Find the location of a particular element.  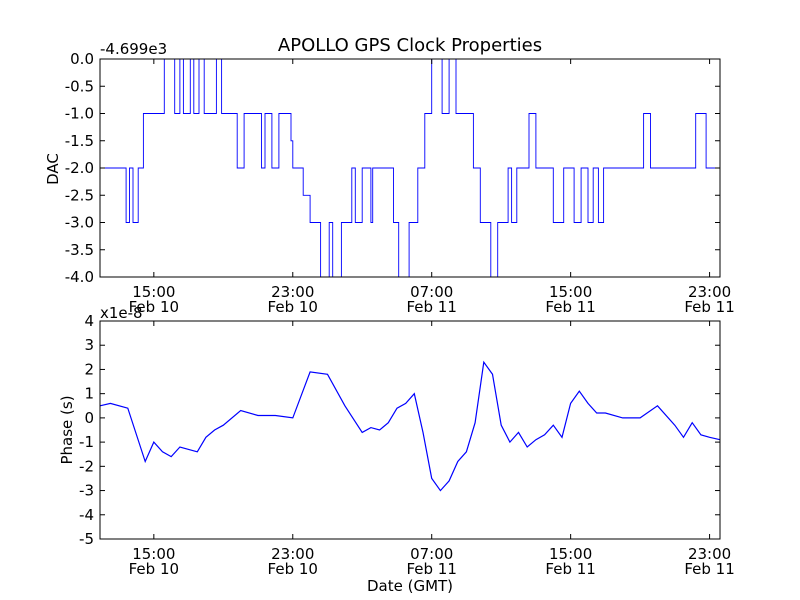

dac-ytick-label: -2.5 is located at coordinates (79, 195).